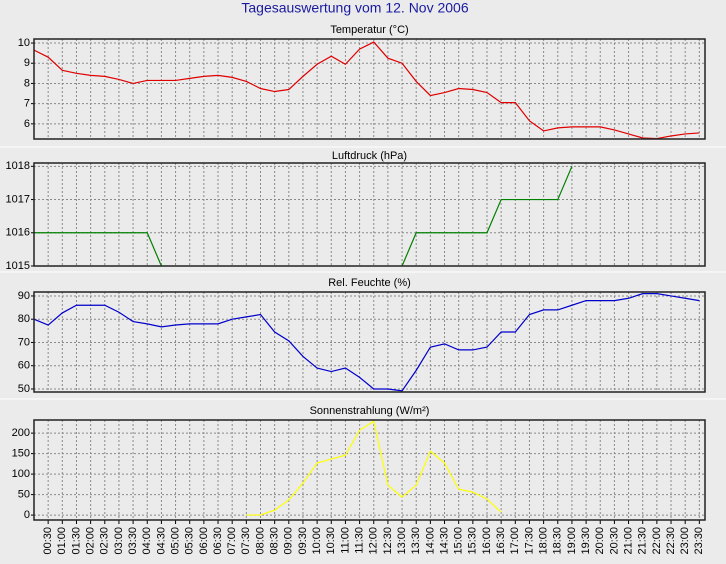 Image resolution: width=726 pixels, height=564 pixels. Describe the element at coordinates (628, 541) in the screenshot. I see `x-tick-label: 21:00` at that location.